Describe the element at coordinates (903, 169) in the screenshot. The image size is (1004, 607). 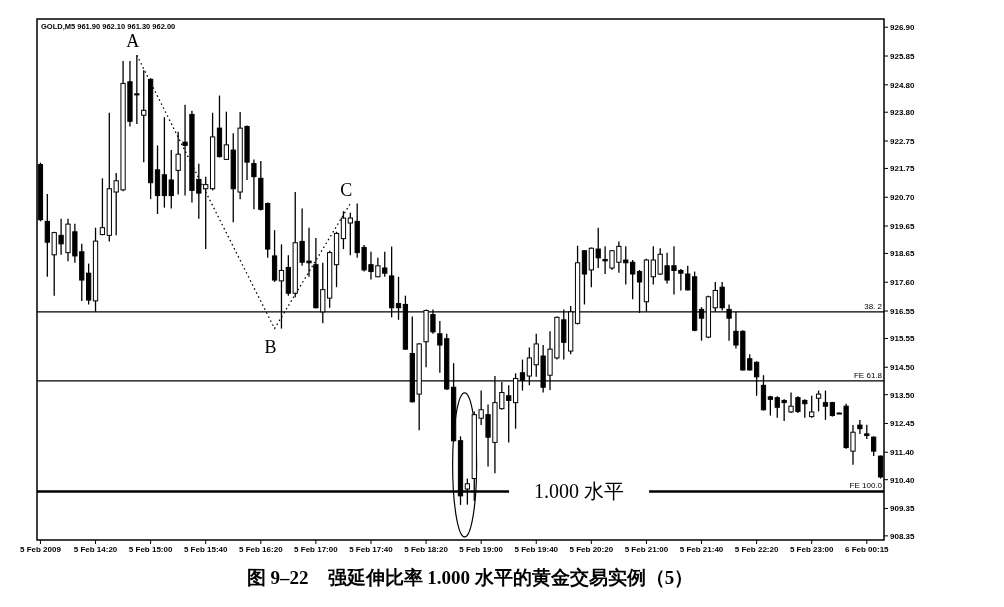
I see `y-tick-label: 921.75` at that location.